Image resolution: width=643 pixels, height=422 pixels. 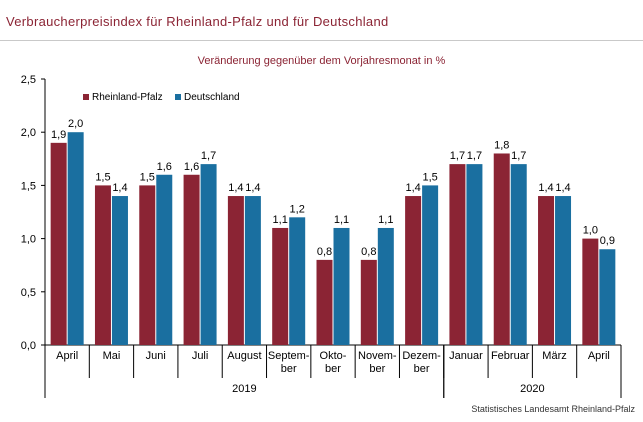 What do you see at coordinates (28, 346) in the screenshot?
I see `y-tick-label: 0,0` at bounding box center [28, 346].